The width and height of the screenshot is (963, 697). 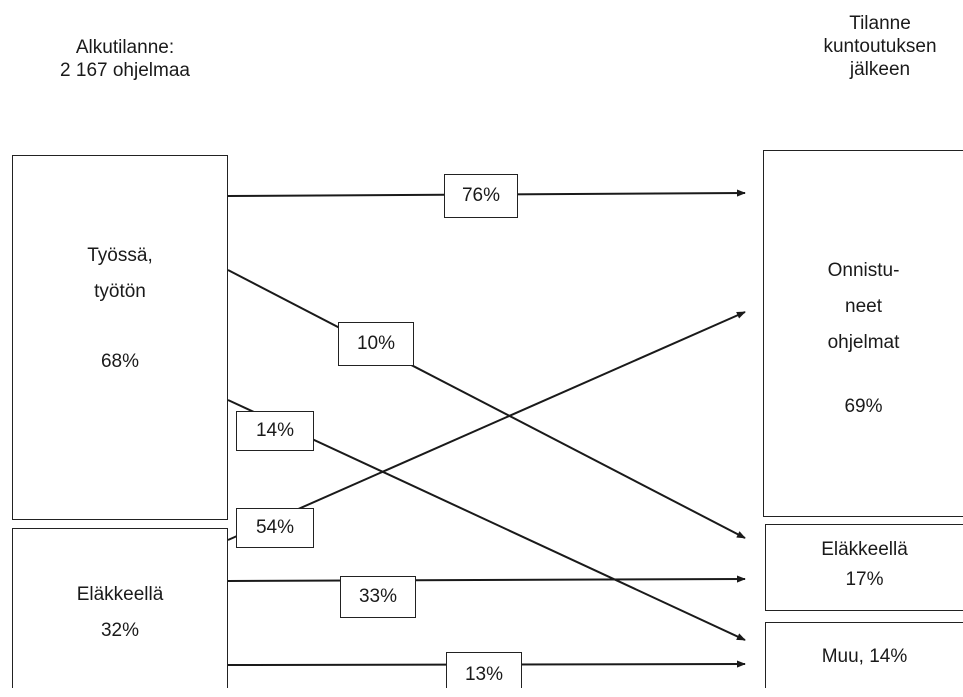 What do you see at coordinates (378, 597) in the screenshot?
I see `flow-label-retired-to-retired: 33%` at bounding box center [378, 597].